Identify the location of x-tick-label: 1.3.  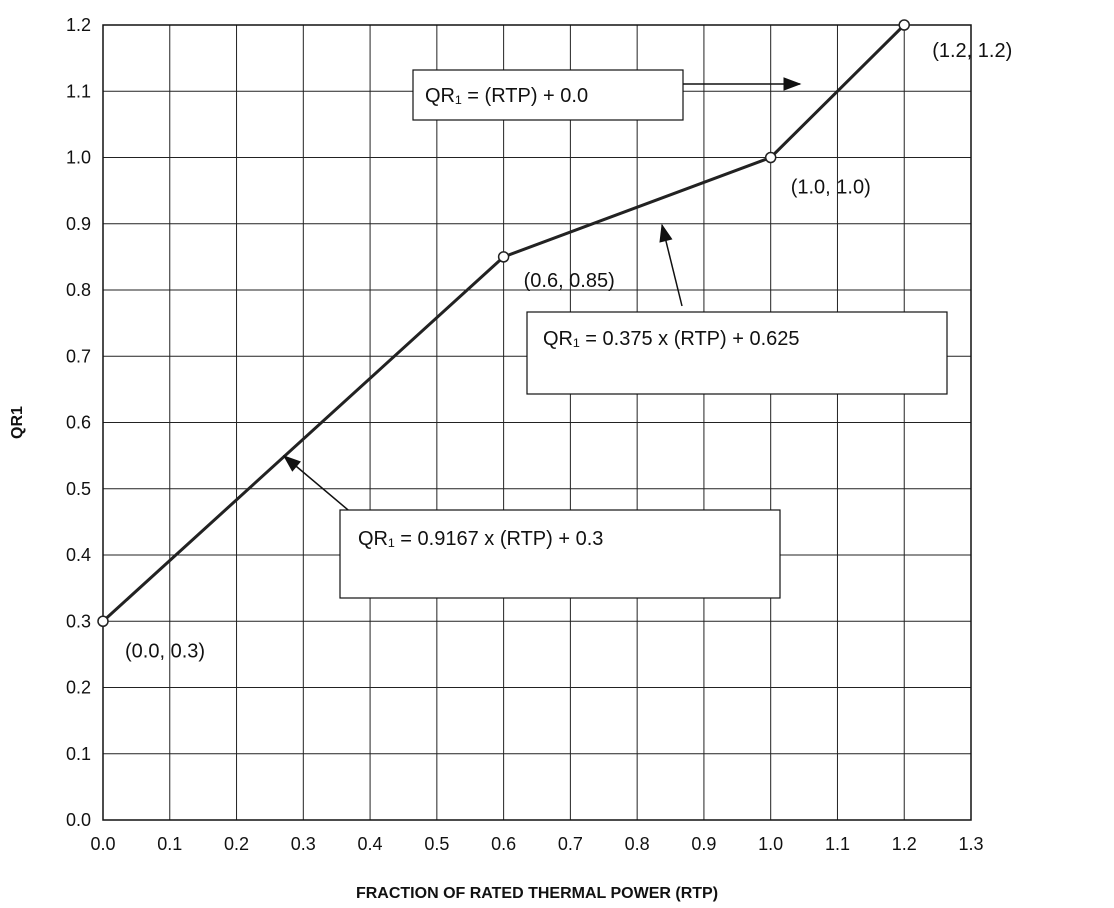
(970, 844).